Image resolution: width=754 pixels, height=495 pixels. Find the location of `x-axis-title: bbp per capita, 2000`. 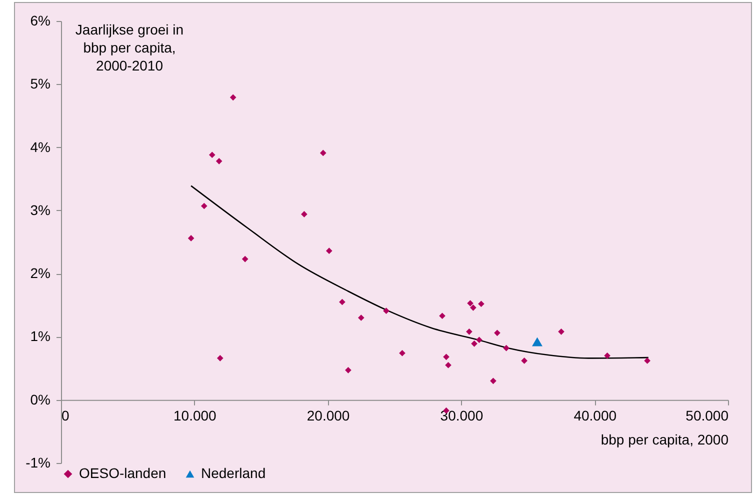

x-axis-title: bbp per capita, 2000 is located at coordinates (664, 439).